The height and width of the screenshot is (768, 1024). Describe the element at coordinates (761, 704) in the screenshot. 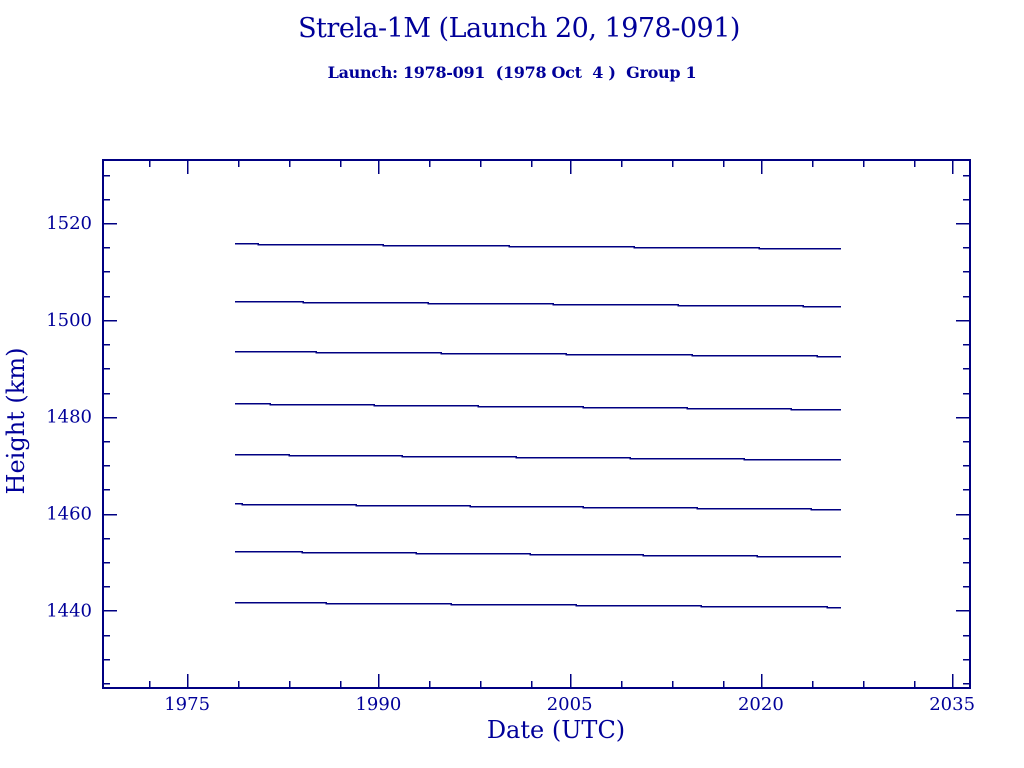

I see `x-tick-label: 2020` at that location.